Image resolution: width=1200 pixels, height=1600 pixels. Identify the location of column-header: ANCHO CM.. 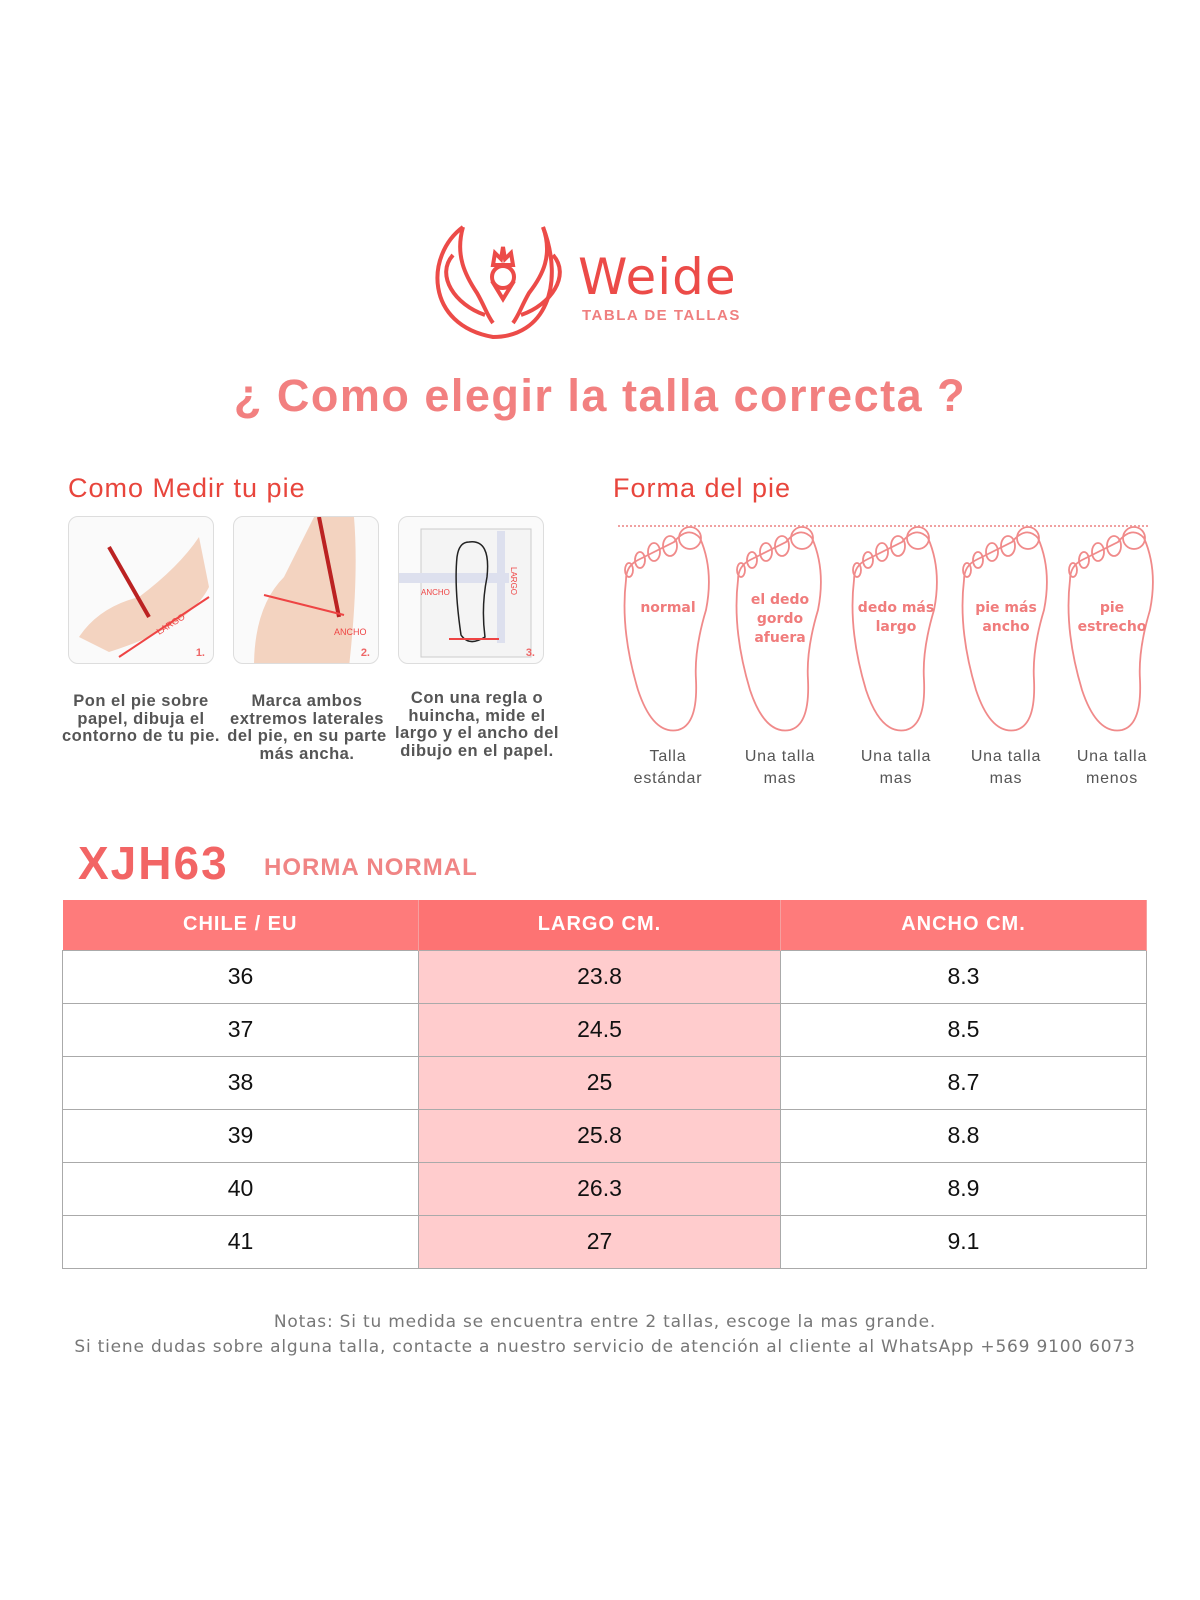
(963, 925).